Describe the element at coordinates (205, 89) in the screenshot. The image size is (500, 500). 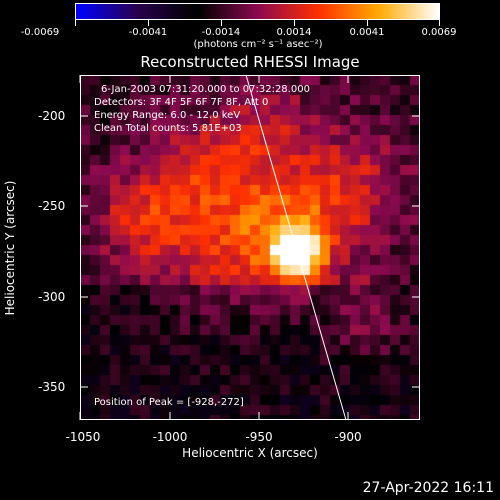
I see `info-time-range: 6-Jan-2003 07:31:20.000 to 07:32:28.000` at that location.